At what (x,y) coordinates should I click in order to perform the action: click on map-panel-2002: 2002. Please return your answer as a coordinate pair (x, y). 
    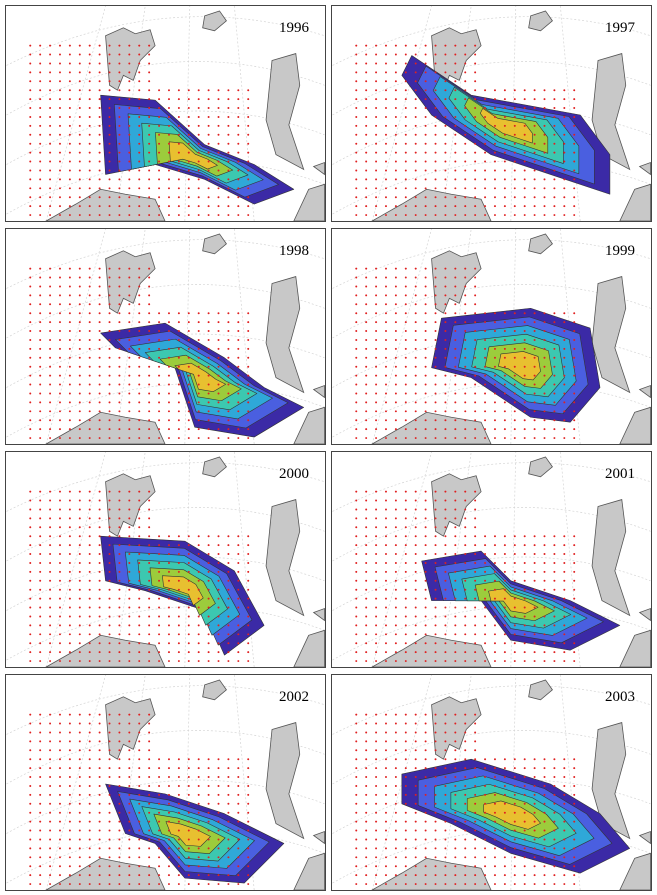
    Looking at the image, I should click on (165, 782).